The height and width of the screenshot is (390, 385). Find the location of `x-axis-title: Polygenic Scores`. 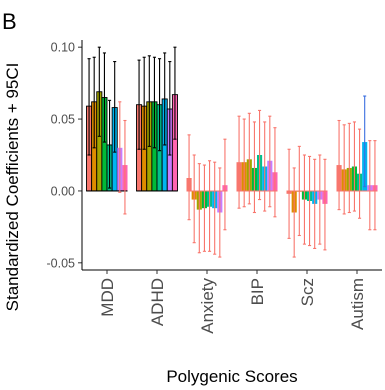

x-axis-title: Polygenic Scores is located at coordinates (231, 376).